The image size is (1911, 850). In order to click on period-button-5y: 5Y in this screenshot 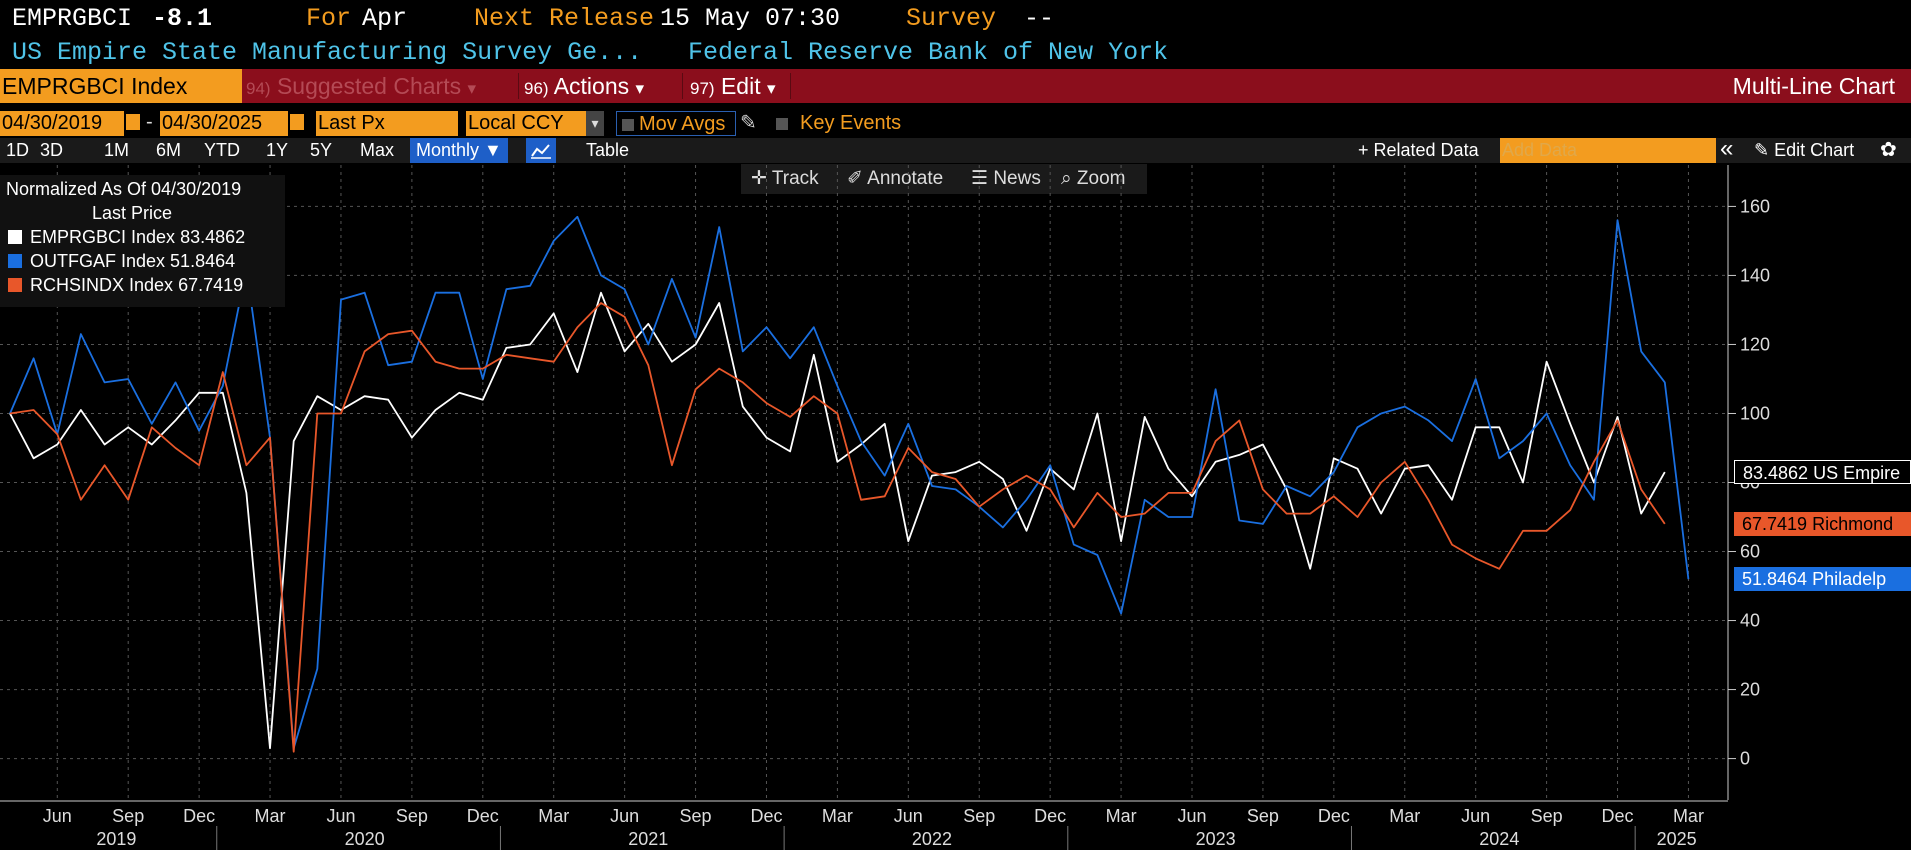, I will do `click(321, 150)`.